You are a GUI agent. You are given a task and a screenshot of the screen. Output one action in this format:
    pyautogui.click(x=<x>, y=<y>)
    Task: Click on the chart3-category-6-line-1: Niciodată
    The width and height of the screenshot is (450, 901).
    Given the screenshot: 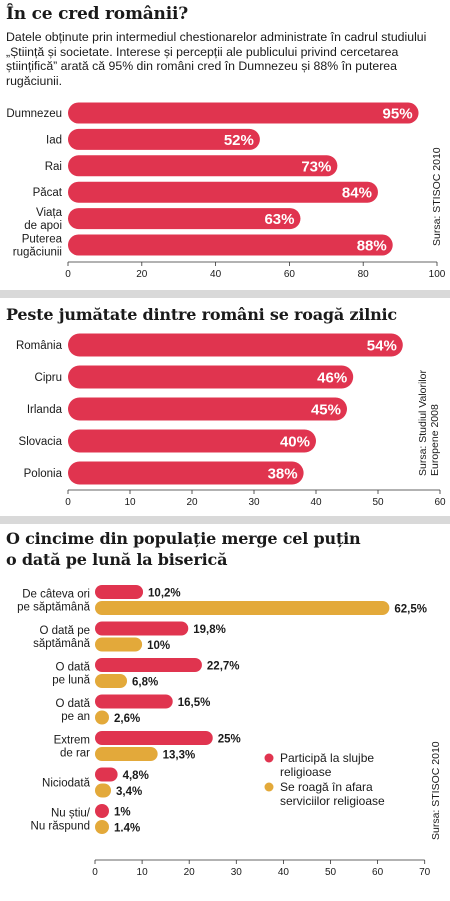 What is the action you would take?
    pyautogui.click(x=66, y=784)
    